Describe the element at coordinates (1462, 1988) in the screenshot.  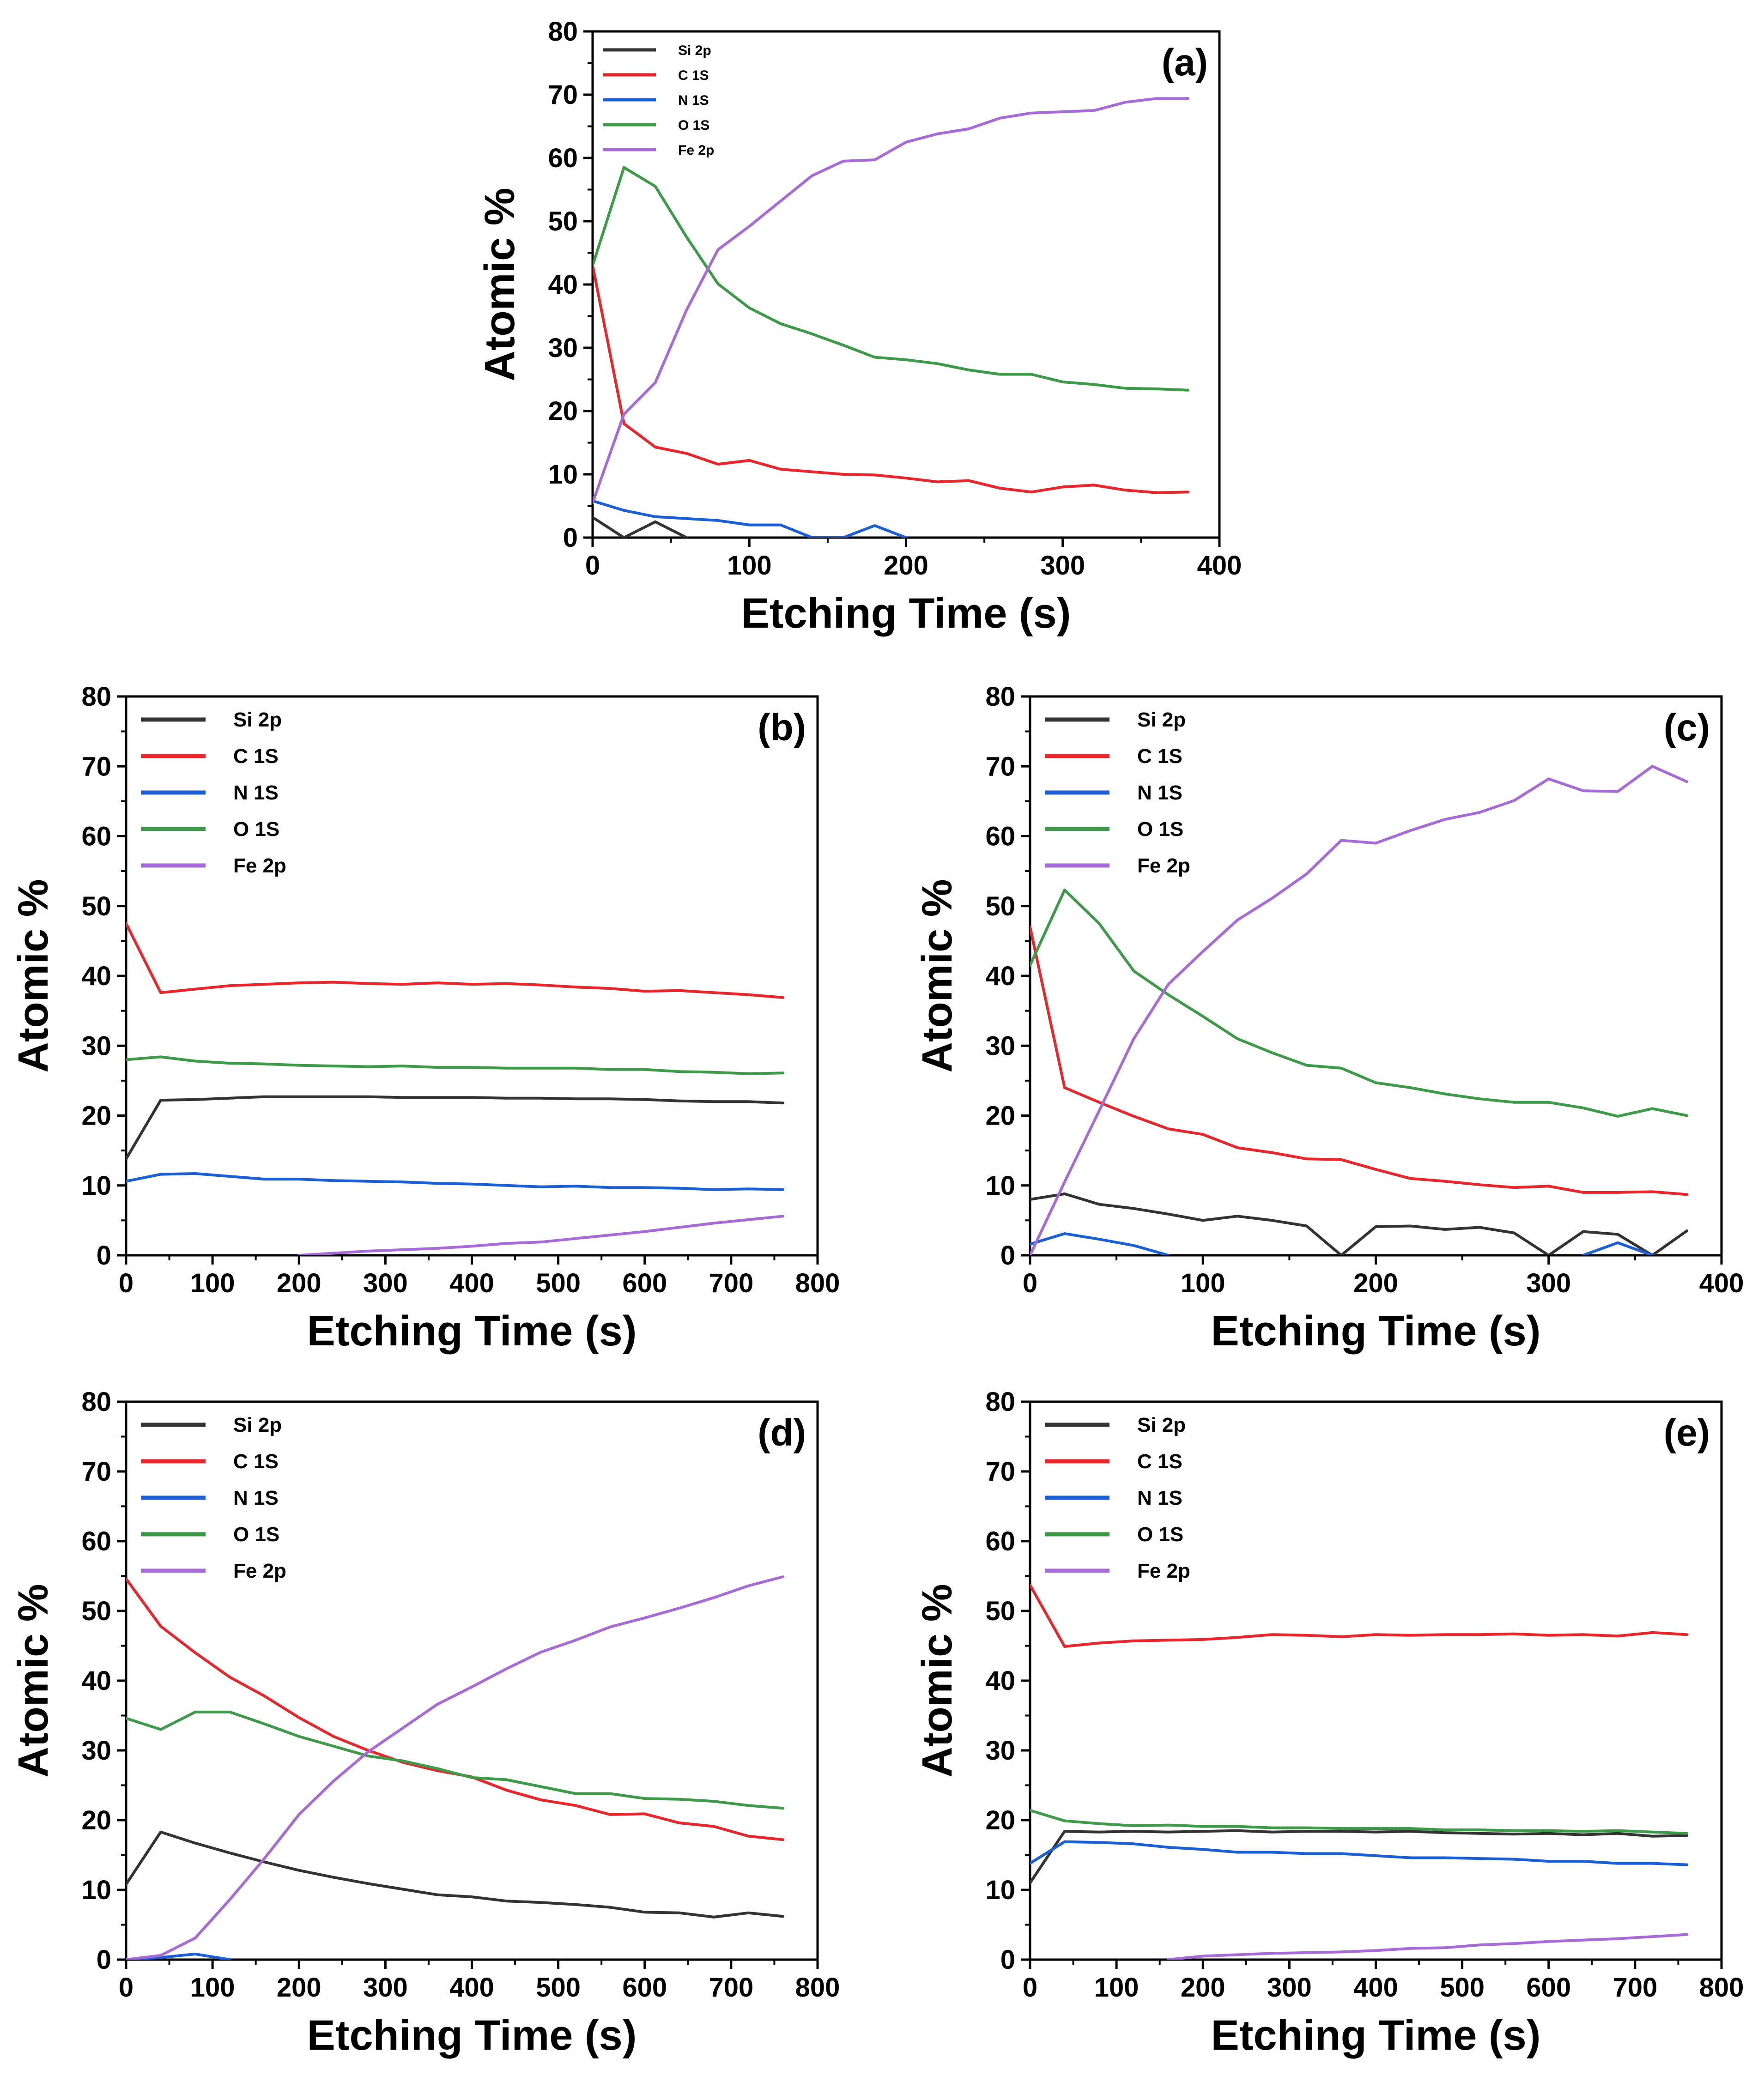
I see `x-tick-label: 500` at that location.